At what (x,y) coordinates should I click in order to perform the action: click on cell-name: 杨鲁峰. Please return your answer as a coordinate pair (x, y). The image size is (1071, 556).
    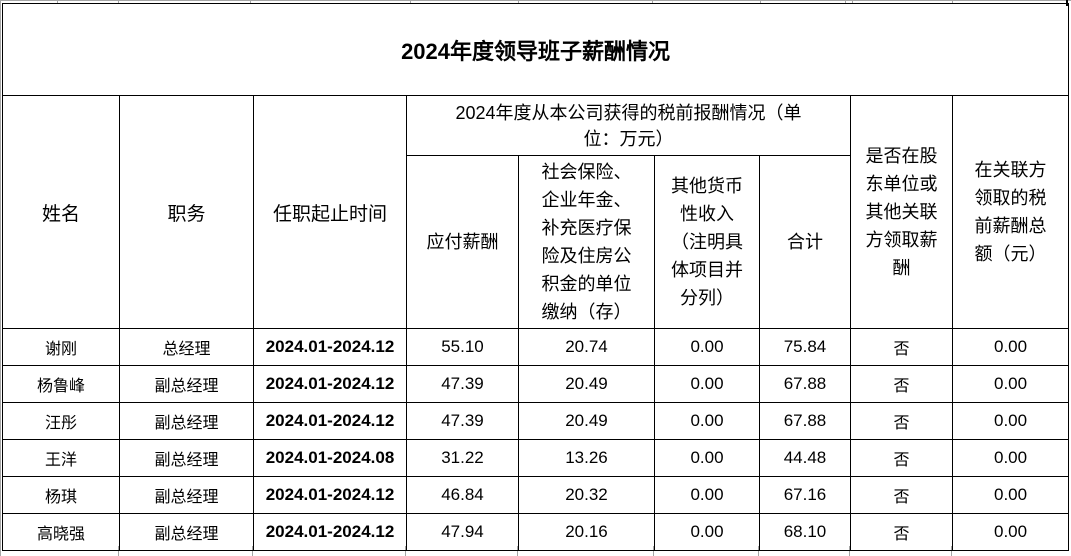
    Looking at the image, I should click on (61, 384).